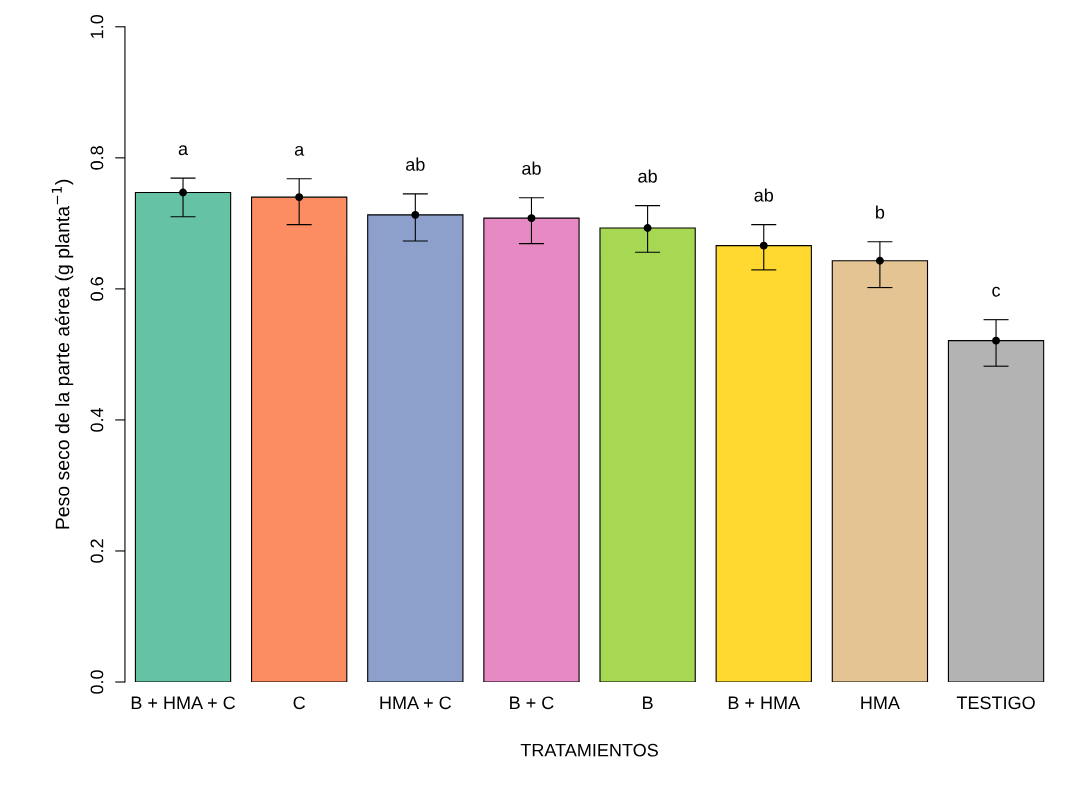  What do you see at coordinates (183, 703) in the screenshot?
I see `x-tick-label: B + HMA + C` at bounding box center [183, 703].